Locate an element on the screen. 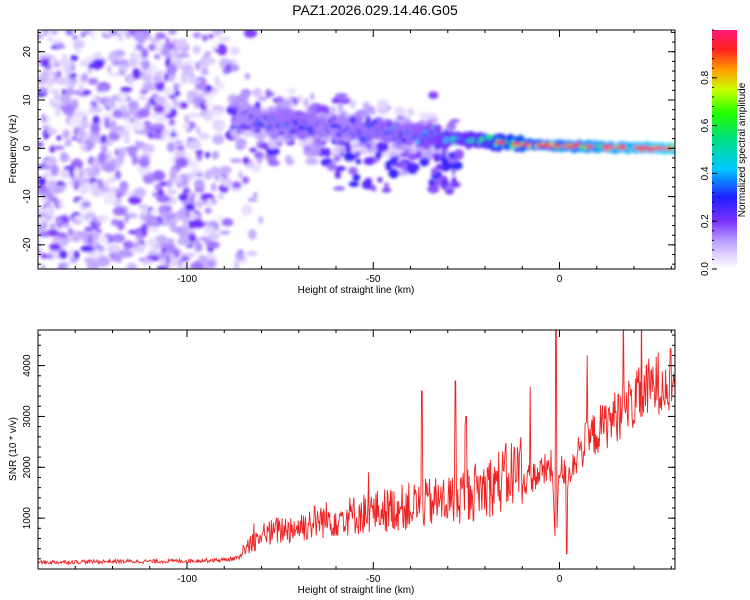  y-tick-label: 0 is located at coordinates (27, 148).